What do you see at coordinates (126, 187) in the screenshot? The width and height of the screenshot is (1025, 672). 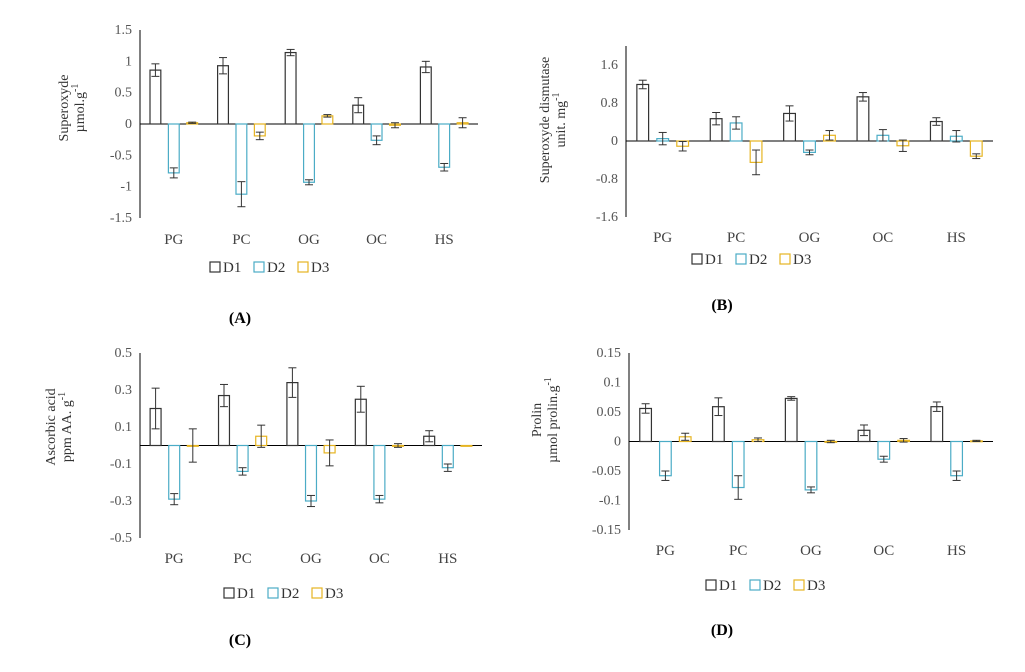 I see `y-tick-label: -1` at bounding box center [126, 187].